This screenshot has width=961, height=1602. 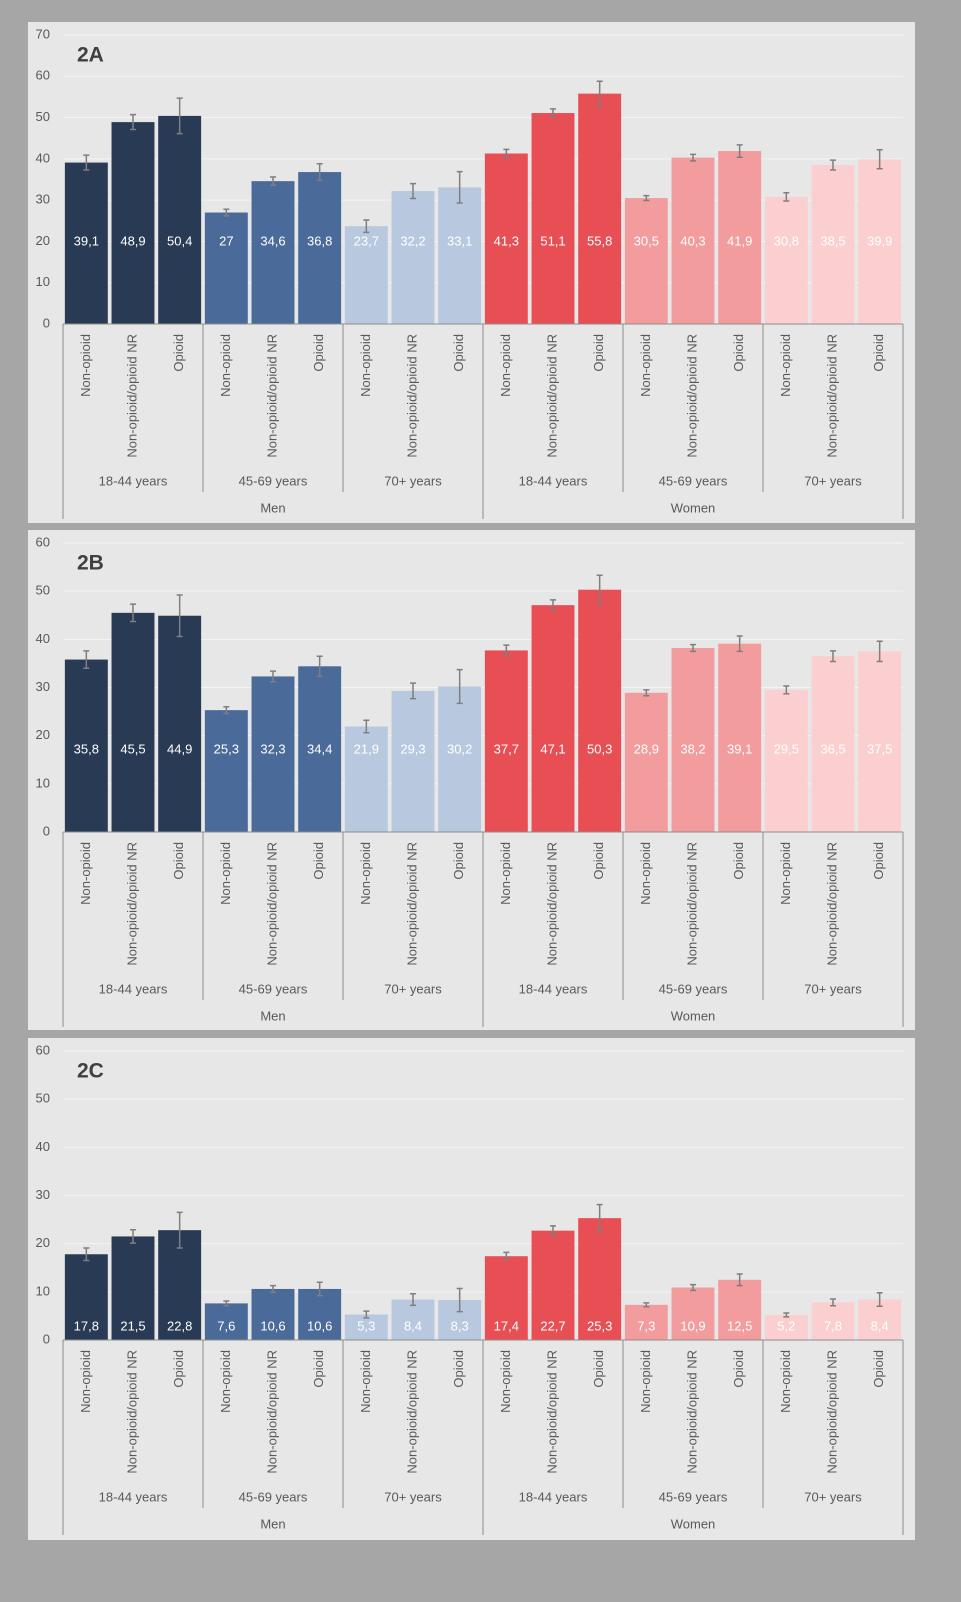 I want to click on value-label: 21,9, so click(x=366, y=748).